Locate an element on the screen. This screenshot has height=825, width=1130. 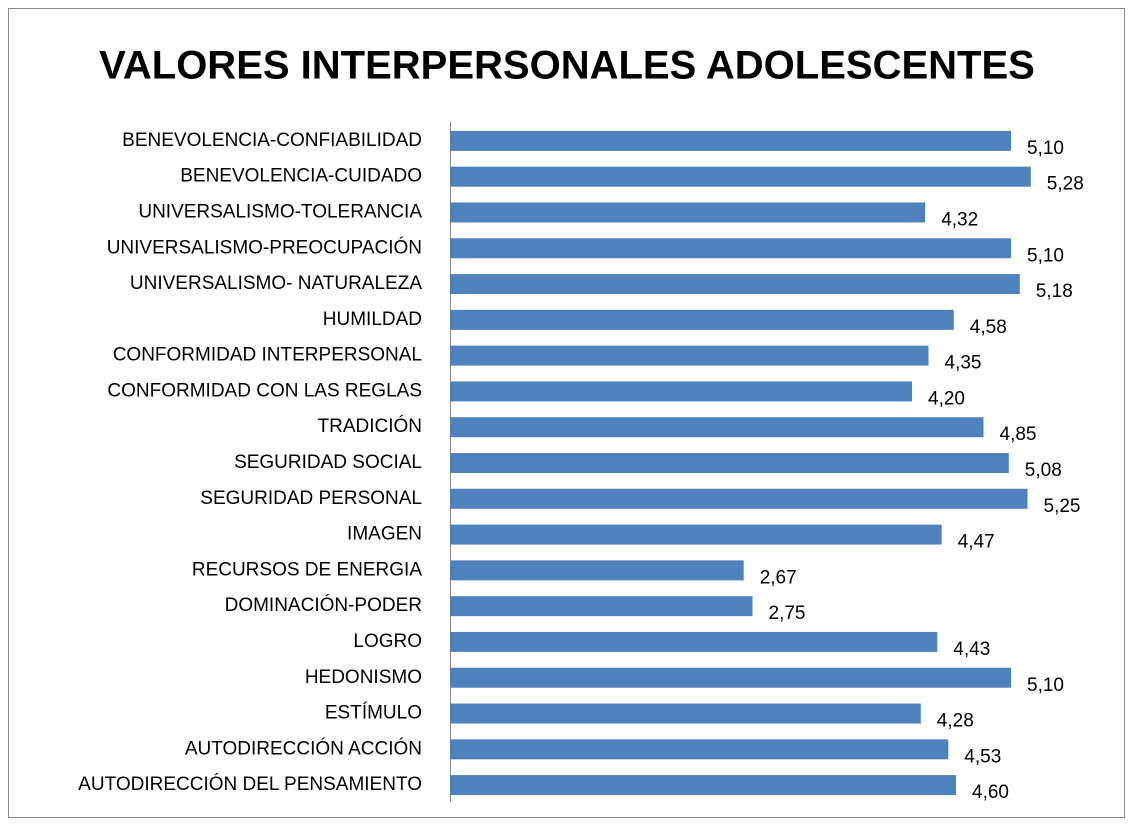
value-label: 4,32 is located at coordinates (959, 219).